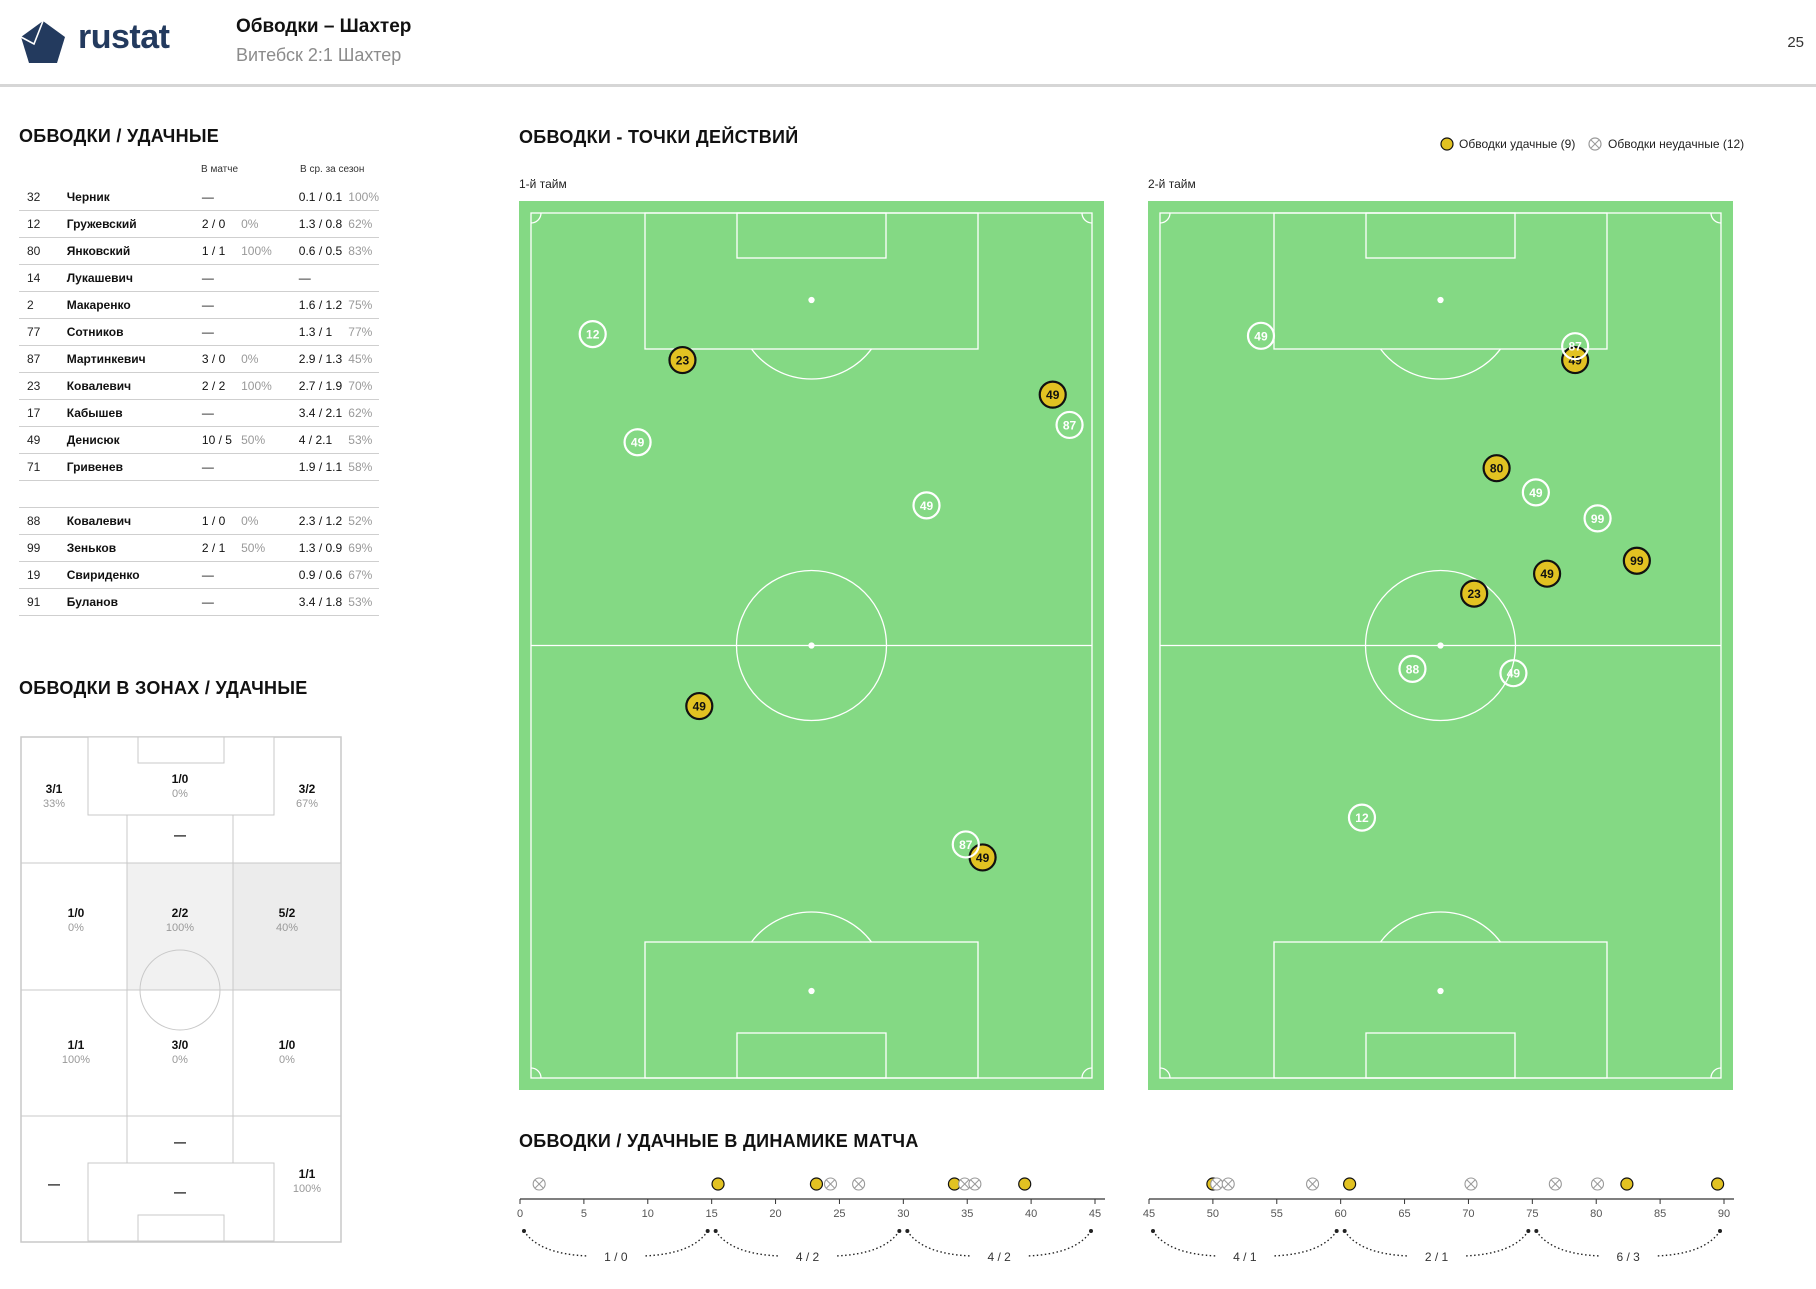  Describe the element at coordinates (134, 332) in the screenshot. I see `cell-name: Сотников` at that location.